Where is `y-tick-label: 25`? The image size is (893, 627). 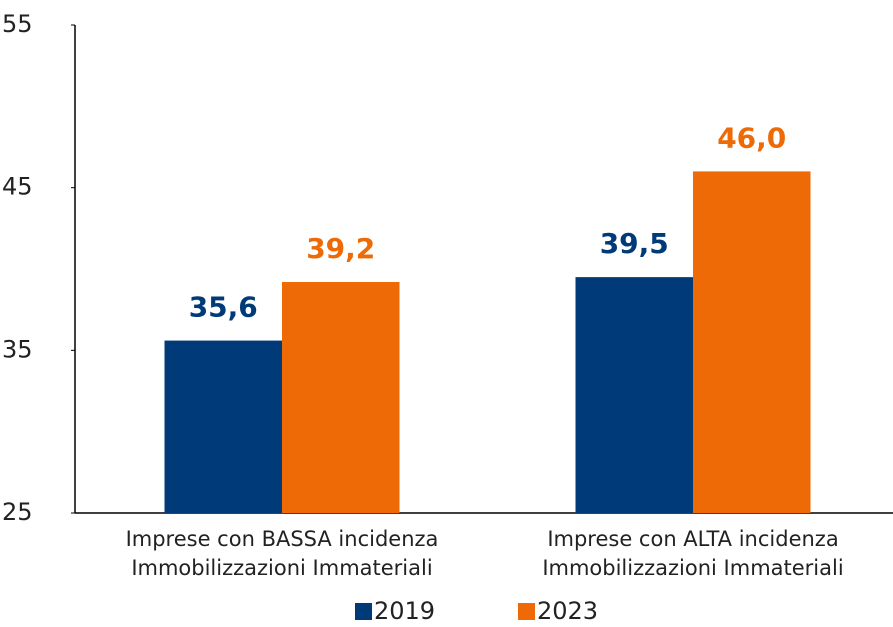
y-tick-label: 25 is located at coordinates (17, 512).